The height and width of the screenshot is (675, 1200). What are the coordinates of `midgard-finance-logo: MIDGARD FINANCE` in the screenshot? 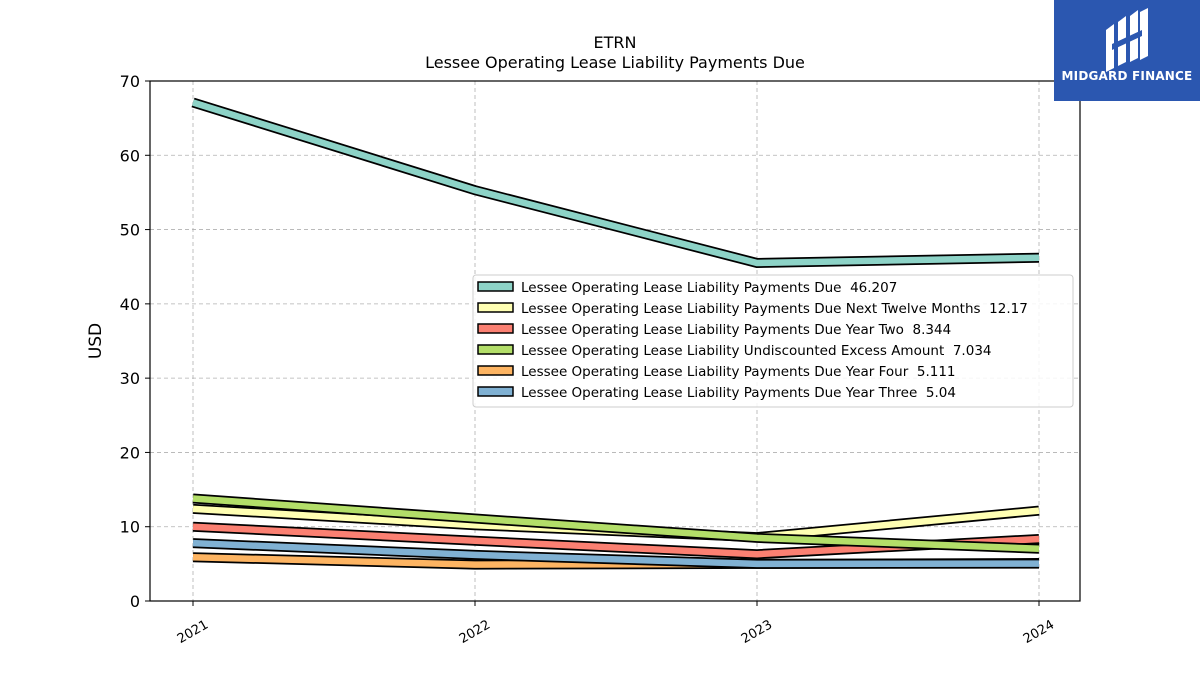 It's located at (1127, 50).